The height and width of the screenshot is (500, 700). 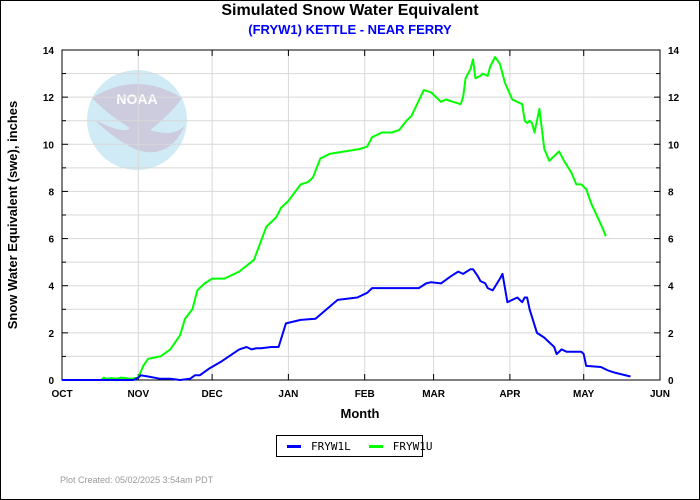 I want to click on y-axis-left: 0 2 4 6 8 10 12 14, so click(x=55, y=216).